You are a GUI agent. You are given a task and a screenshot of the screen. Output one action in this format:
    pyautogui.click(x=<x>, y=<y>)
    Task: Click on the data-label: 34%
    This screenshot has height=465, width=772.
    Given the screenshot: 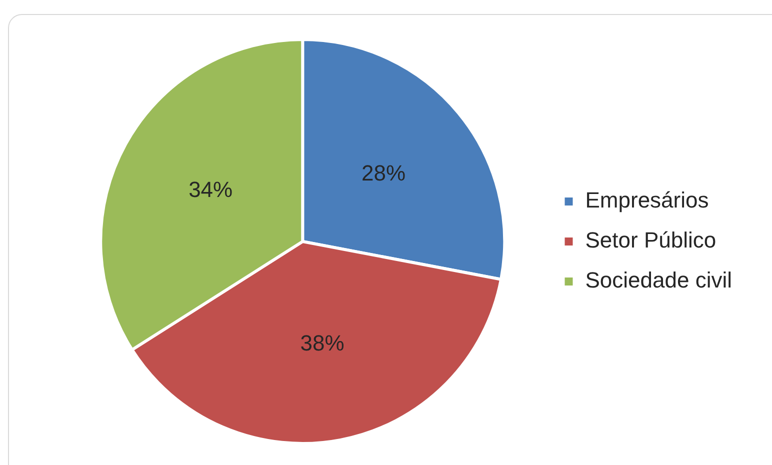 What is the action you would take?
    pyautogui.click(x=210, y=189)
    